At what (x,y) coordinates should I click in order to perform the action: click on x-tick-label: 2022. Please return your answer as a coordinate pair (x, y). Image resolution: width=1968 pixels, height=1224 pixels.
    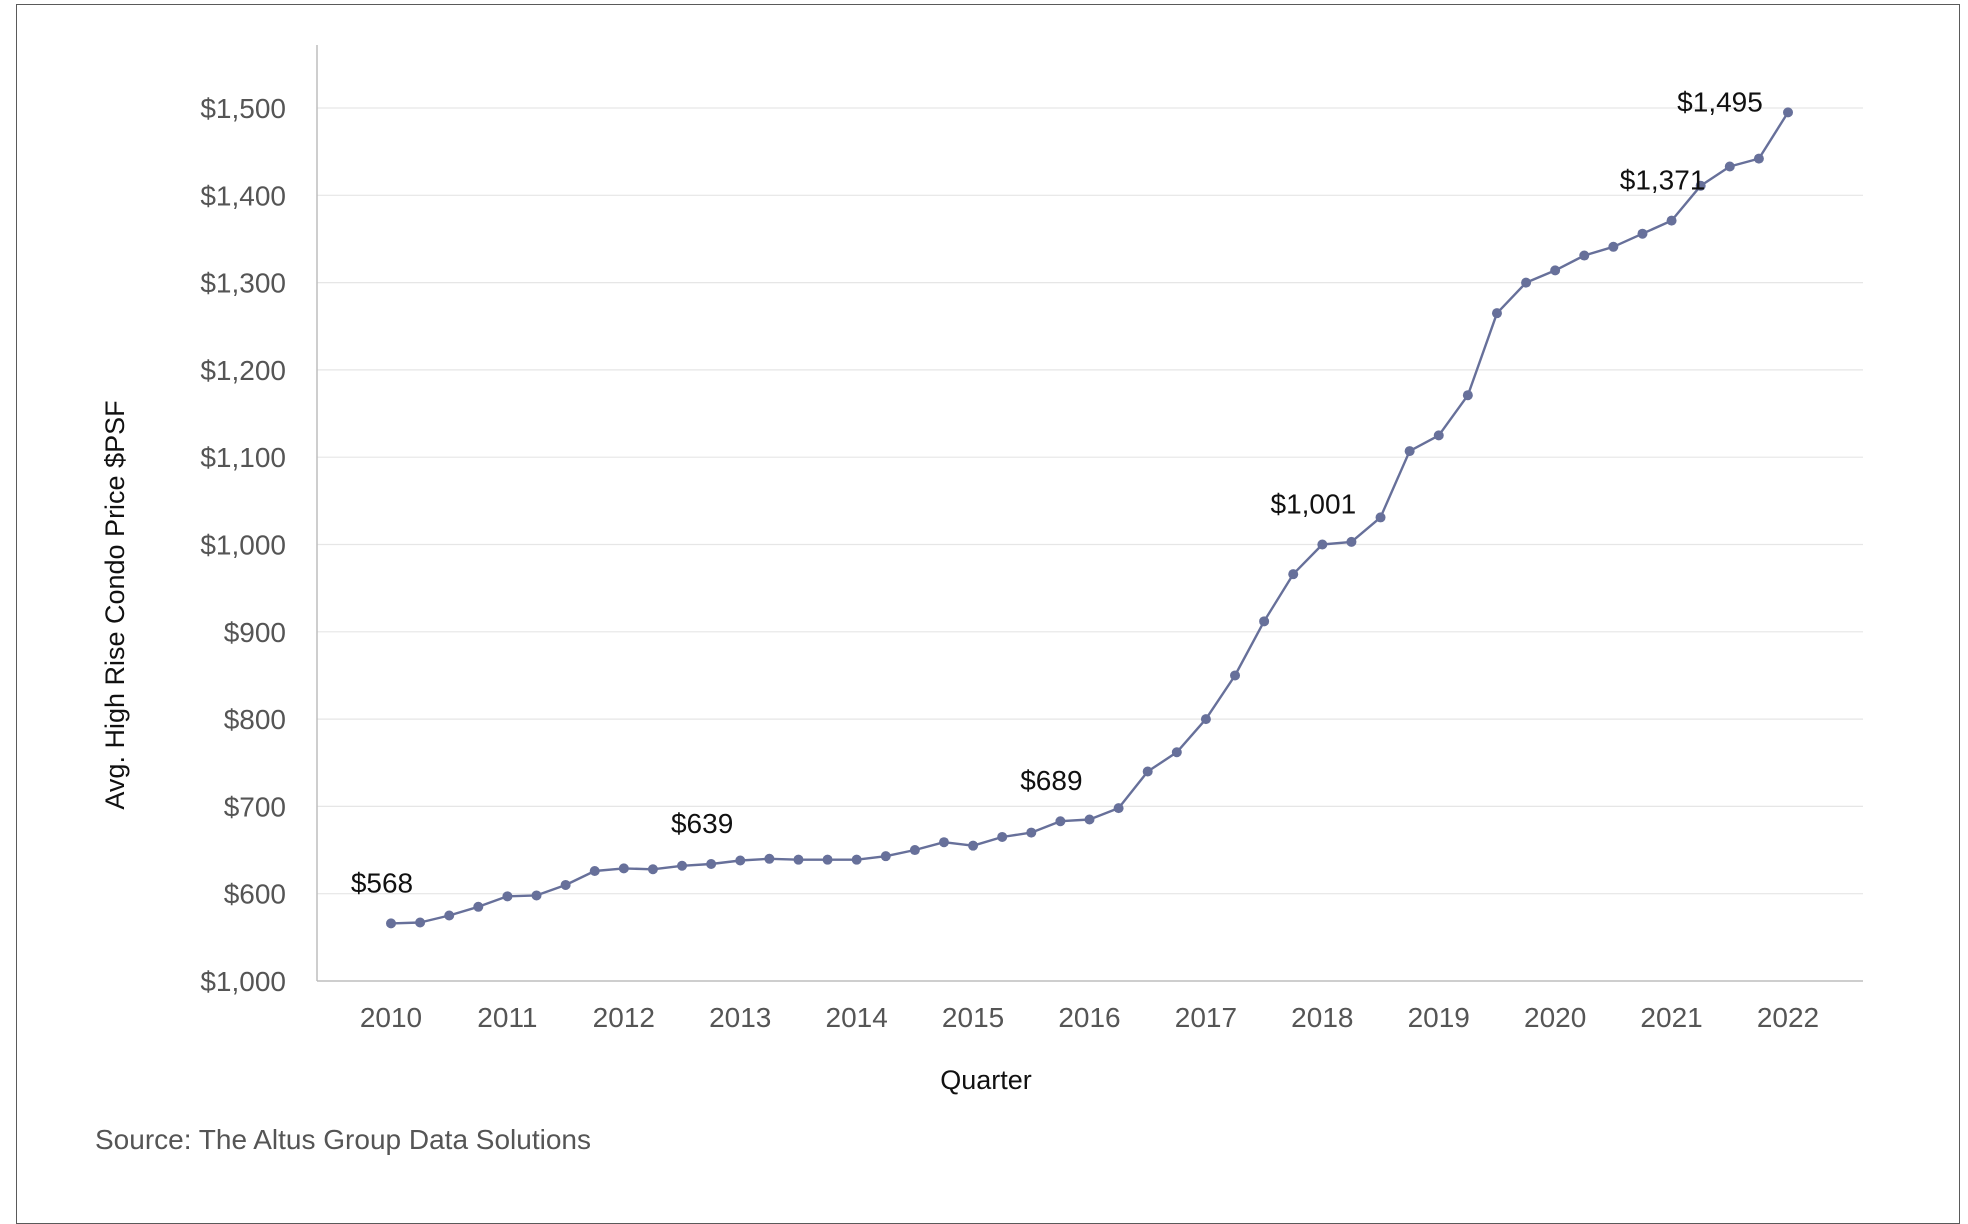
    Looking at the image, I should click on (1788, 1017).